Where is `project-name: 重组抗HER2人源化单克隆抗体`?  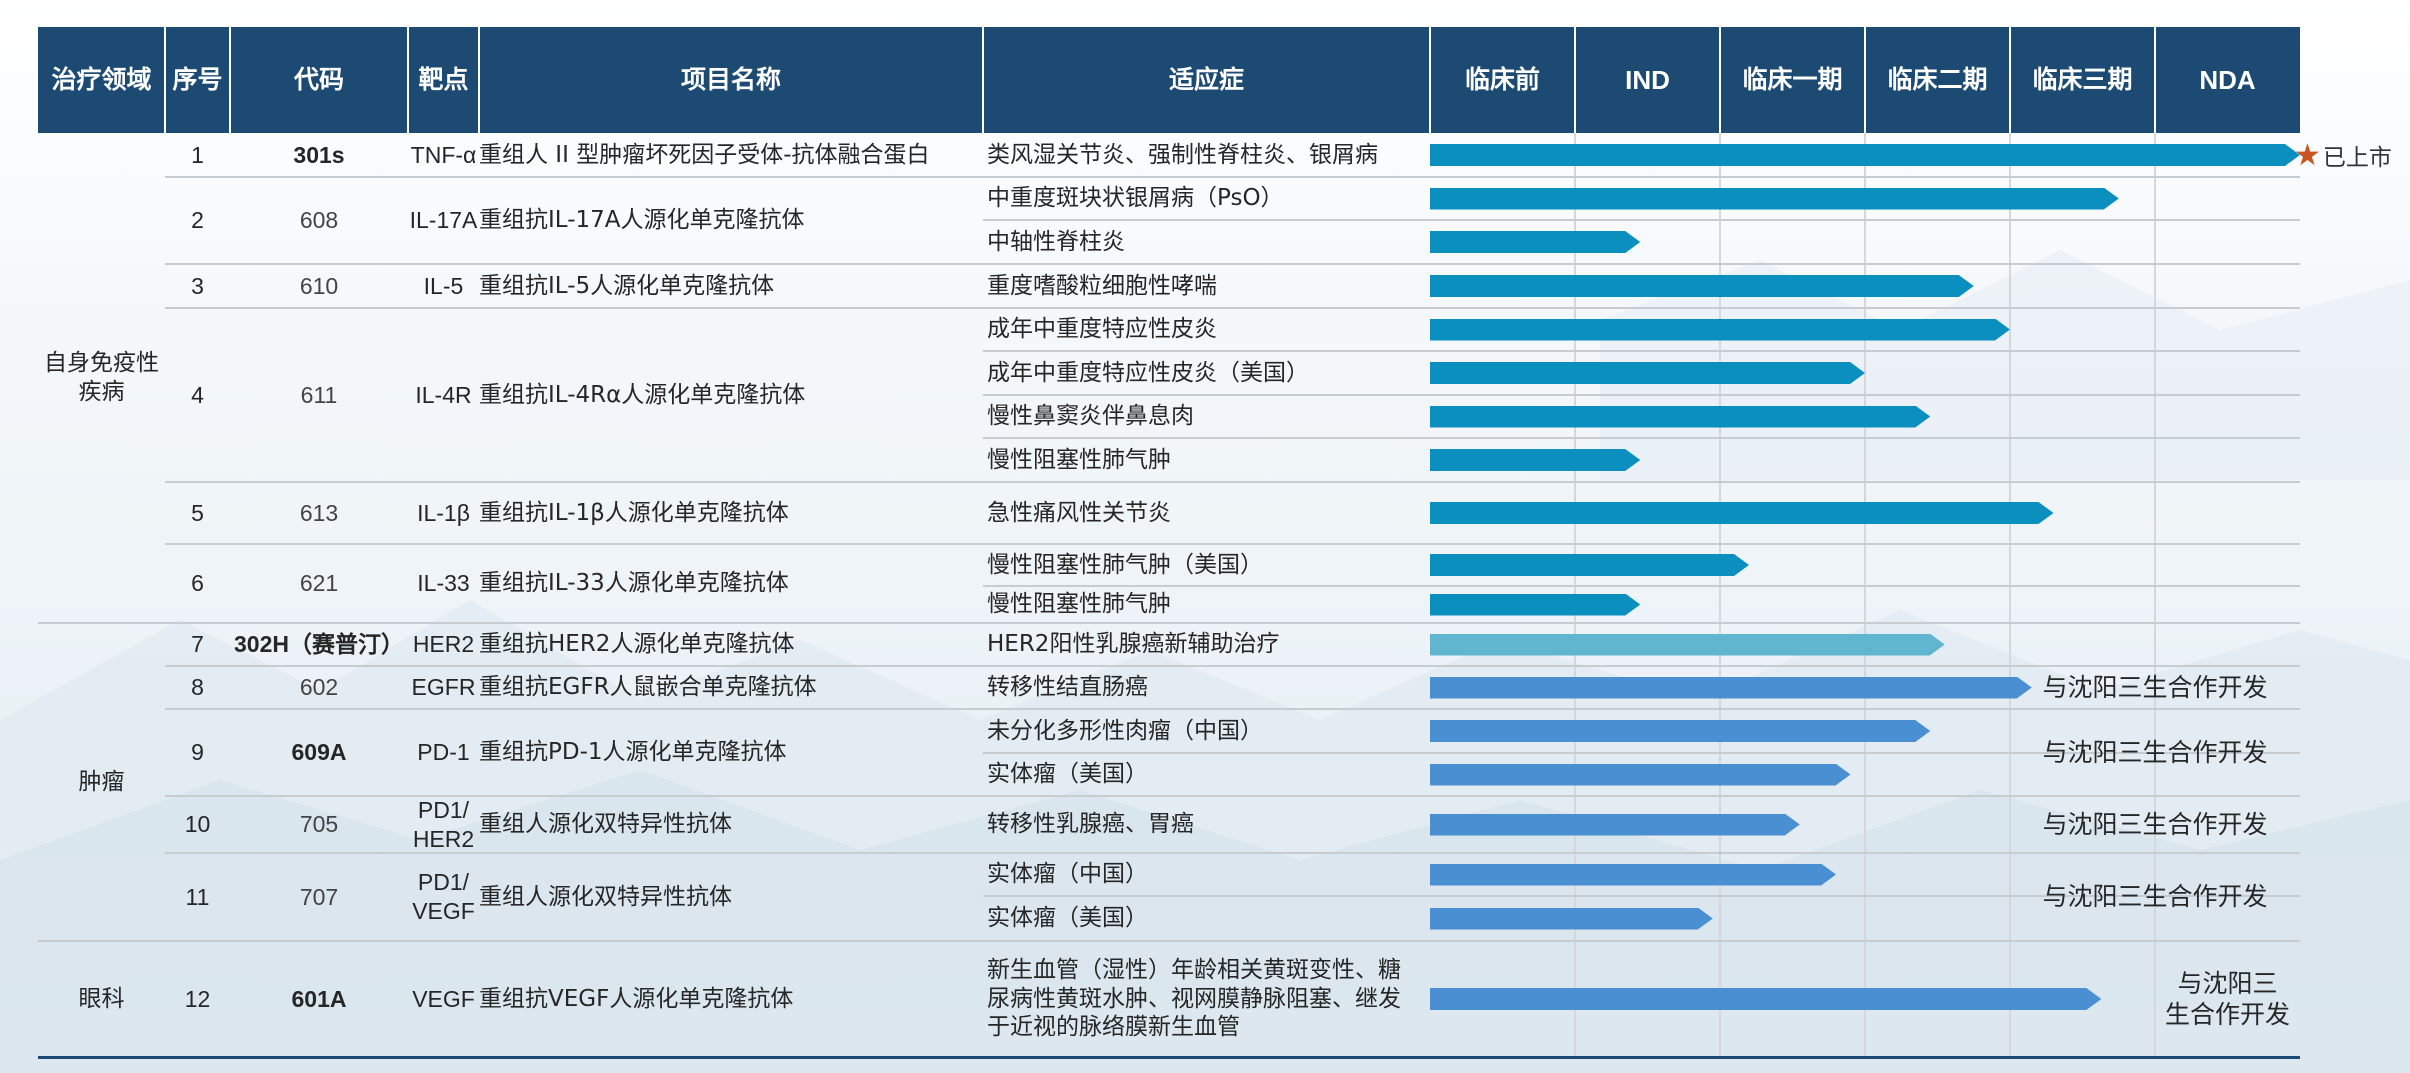
project-name: 重组抗HER2人源化单克隆抗体 is located at coordinates (637, 644).